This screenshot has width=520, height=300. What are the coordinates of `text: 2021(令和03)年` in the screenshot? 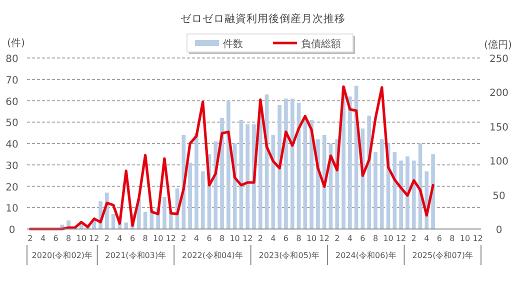 It's located at (135, 255).